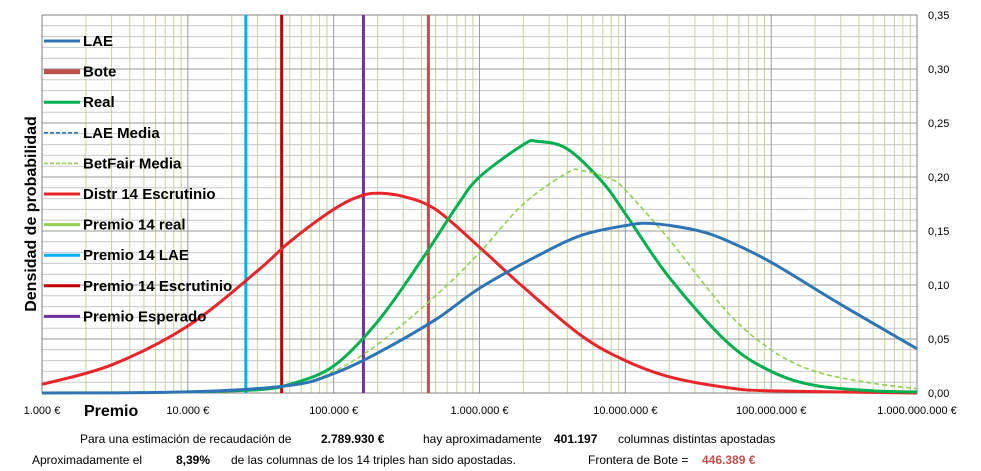  What do you see at coordinates (132, 163) in the screenshot?
I see `legend-label-betfair-media: BetFair Media` at bounding box center [132, 163].